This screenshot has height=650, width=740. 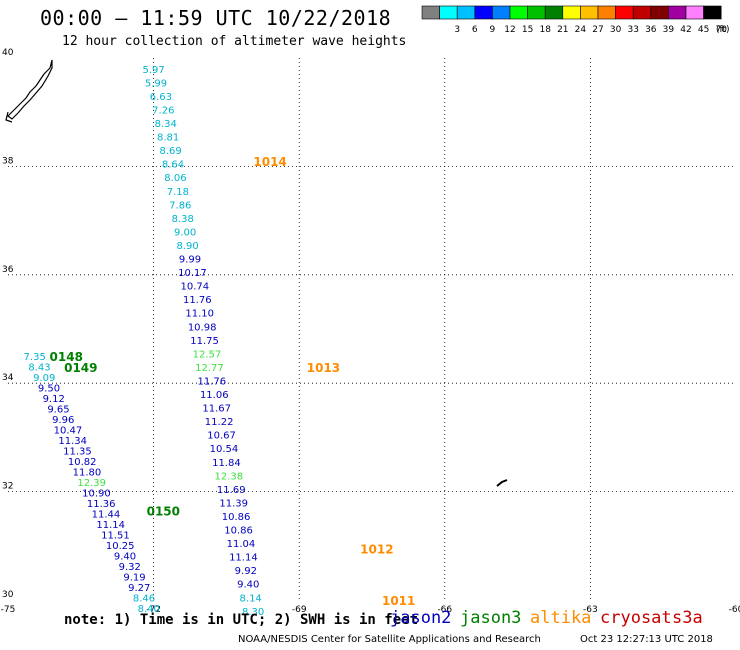 What do you see at coordinates (58, 410) in the screenshot?
I see `wave-height-label: 9.65` at bounding box center [58, 410].